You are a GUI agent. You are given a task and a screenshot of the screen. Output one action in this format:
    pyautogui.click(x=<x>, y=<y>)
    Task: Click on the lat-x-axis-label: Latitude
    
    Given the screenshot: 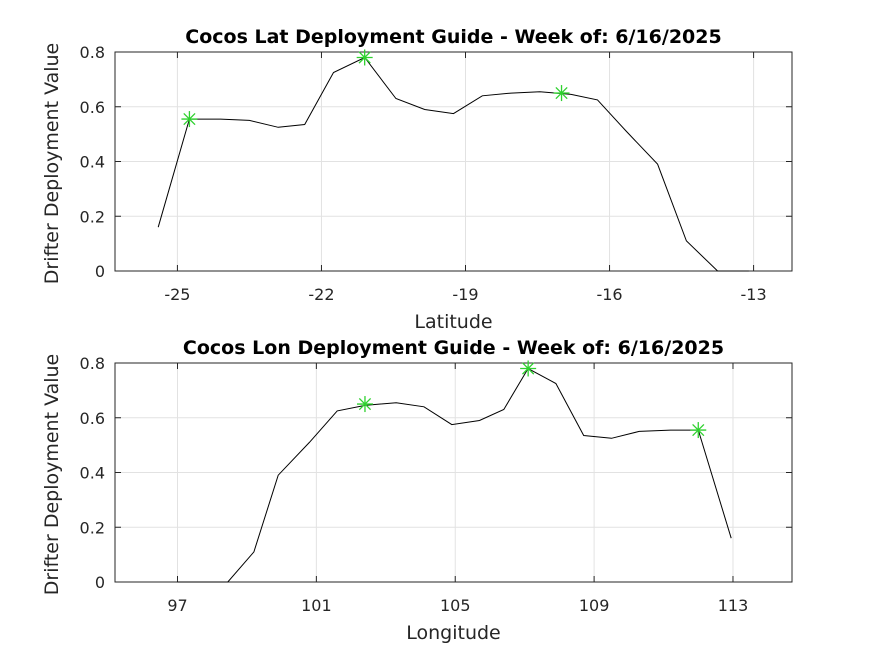 What is the action you would take?
    pyautogui.click(x=453, y=322)
    